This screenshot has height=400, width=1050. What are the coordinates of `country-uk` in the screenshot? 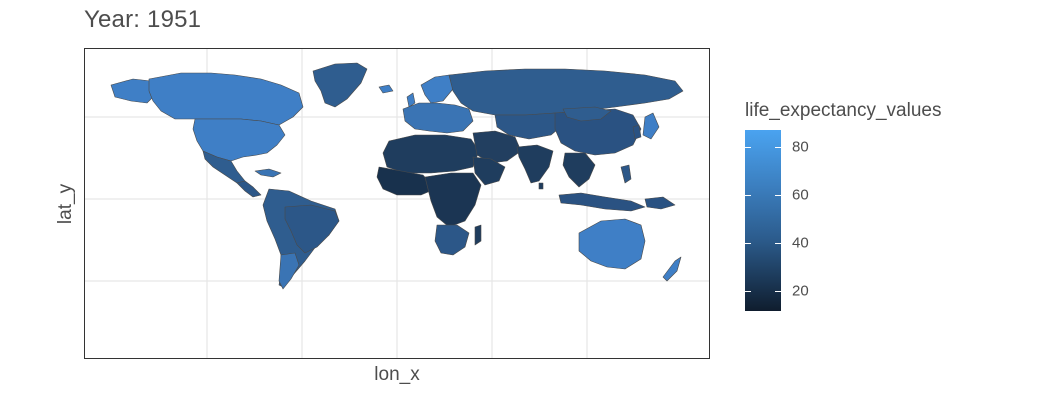 It's located at (411, 100).